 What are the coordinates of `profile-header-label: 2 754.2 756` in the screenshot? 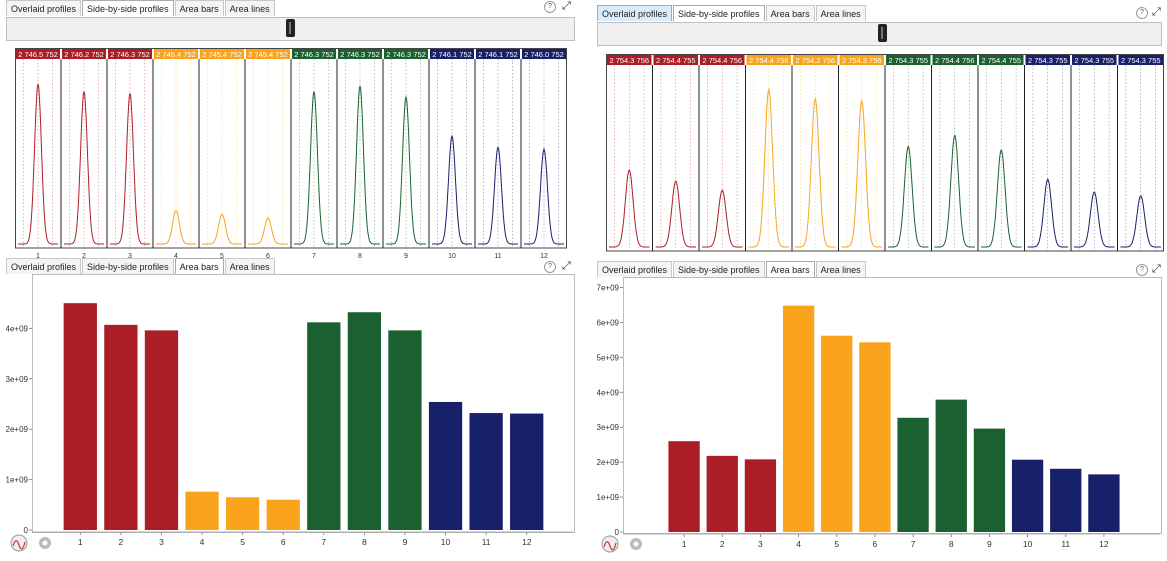 It's located at (815, 60).